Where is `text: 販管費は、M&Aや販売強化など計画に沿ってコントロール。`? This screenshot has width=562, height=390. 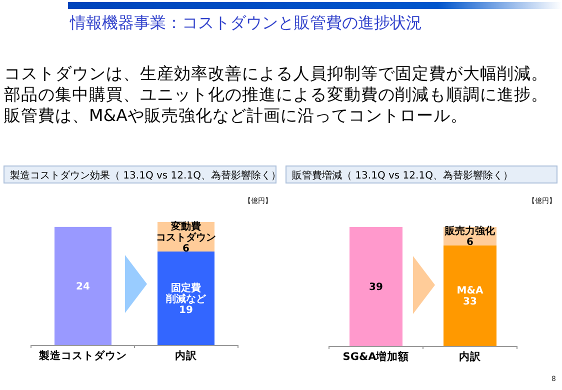
text: 販管費は、M&Aや販売強化など計画に沿ってコントロール。 is located at coordinates (236, 115).